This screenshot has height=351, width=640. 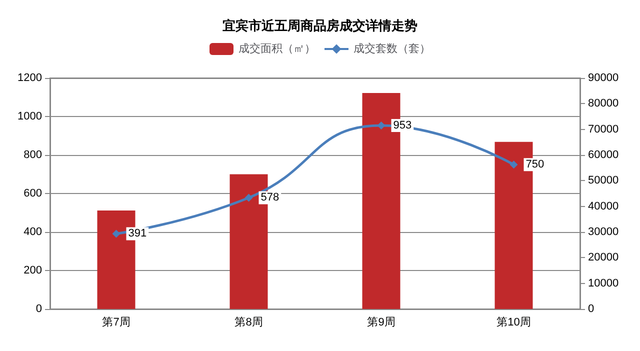 What do you see at coordinates (392, 48) in the screenshot?
I see `legend-label: 成交套数（套）` at bounding box center [392, 48].